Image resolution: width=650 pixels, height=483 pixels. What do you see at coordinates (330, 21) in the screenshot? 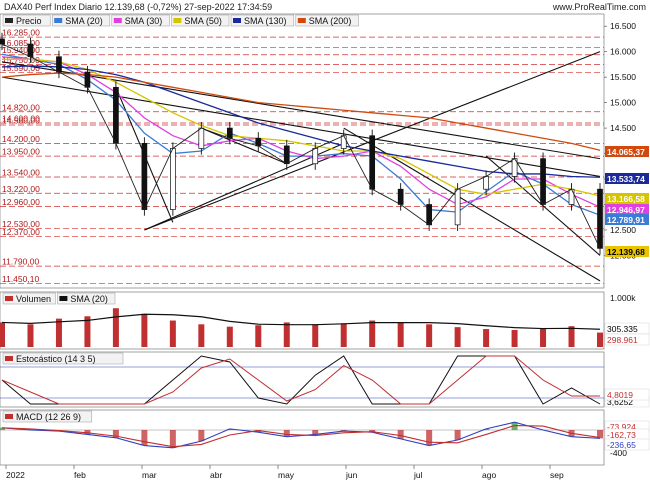
I see `legend-label: SMA (200)` at bounding box center [330, 21].